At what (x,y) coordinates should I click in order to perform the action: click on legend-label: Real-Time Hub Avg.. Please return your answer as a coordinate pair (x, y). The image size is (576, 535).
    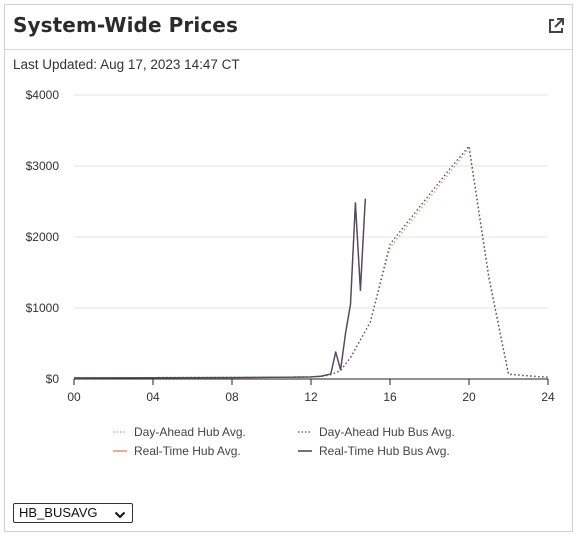
    Looking at the image, I should click on (187, 451).